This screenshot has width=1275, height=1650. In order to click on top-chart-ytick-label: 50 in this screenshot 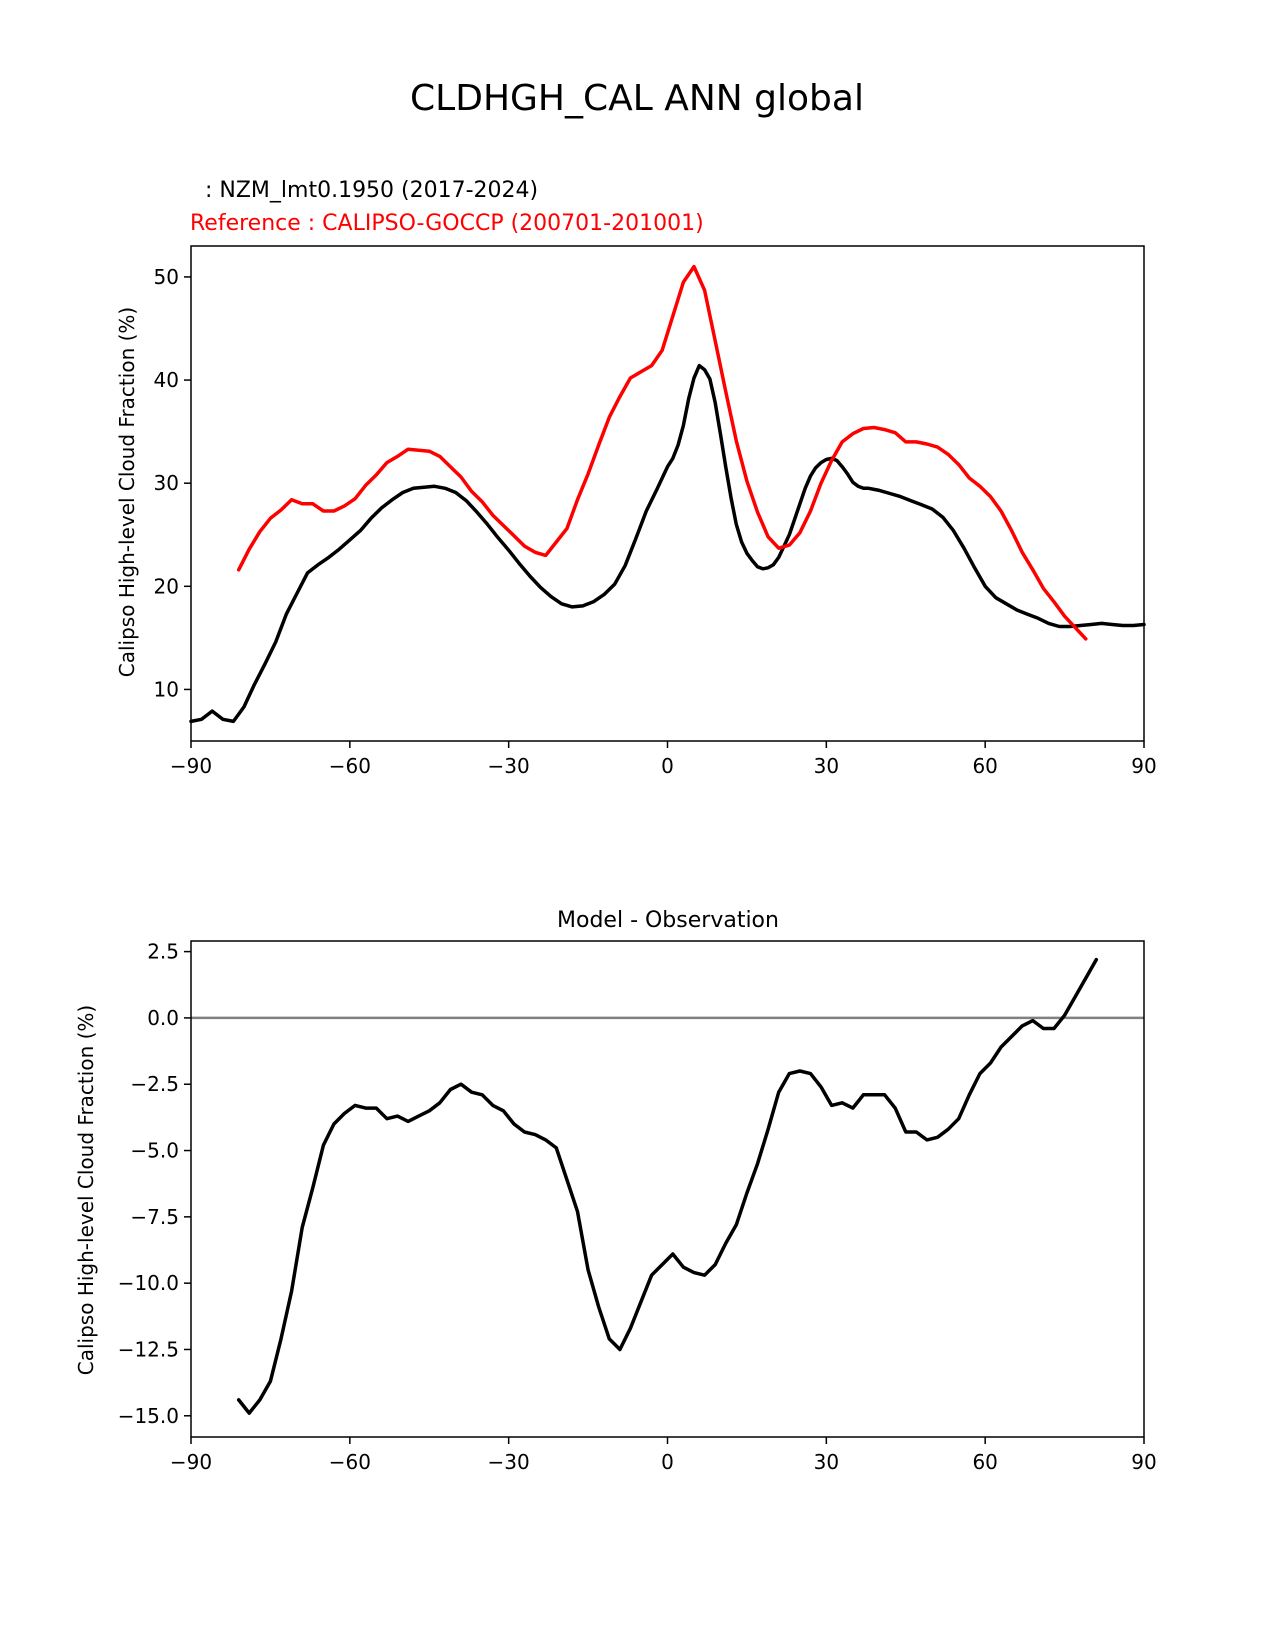, I will do `click(166, 277)`.